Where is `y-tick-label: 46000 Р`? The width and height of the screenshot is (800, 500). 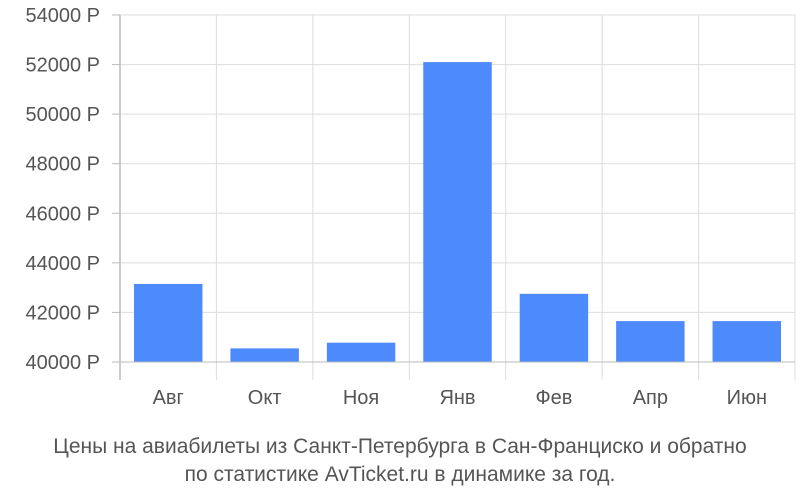
y-tick-label: 46000 Р is located at coordinates (62, 214).